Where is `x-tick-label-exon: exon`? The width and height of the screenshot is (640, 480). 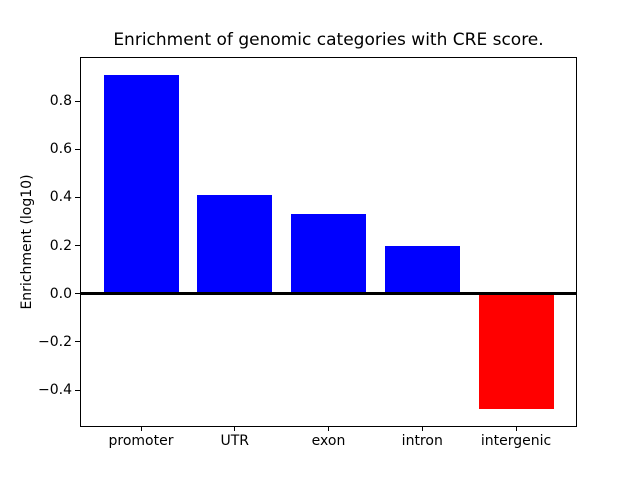 x-tick-label-exon: exon is located at coordinates (328, 441).